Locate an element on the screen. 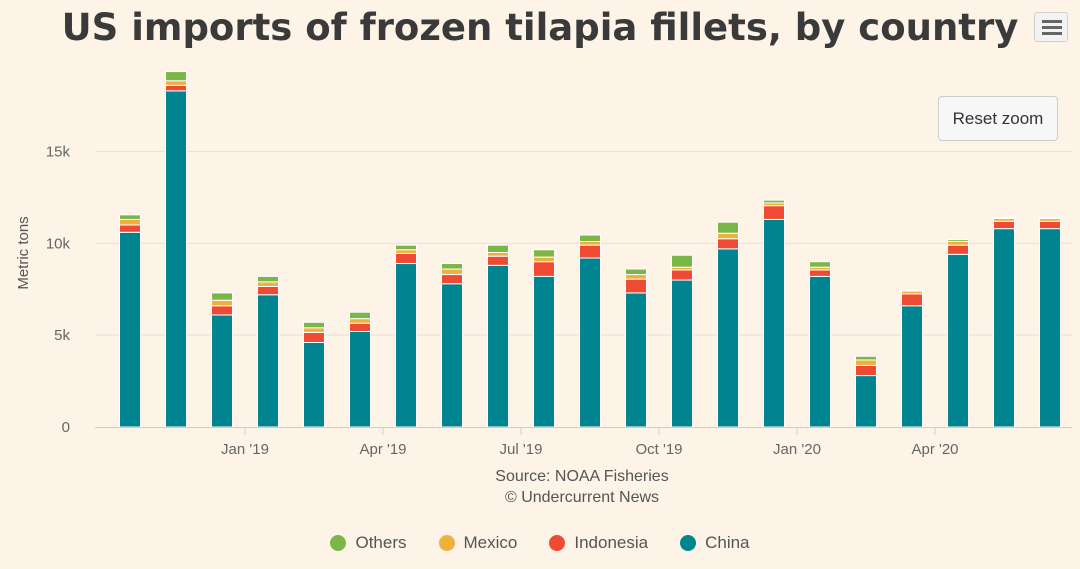 The height and width of the screenshot is (569, 1080). x-tick-label: Apr '20 is located at coordinates (934, 449).